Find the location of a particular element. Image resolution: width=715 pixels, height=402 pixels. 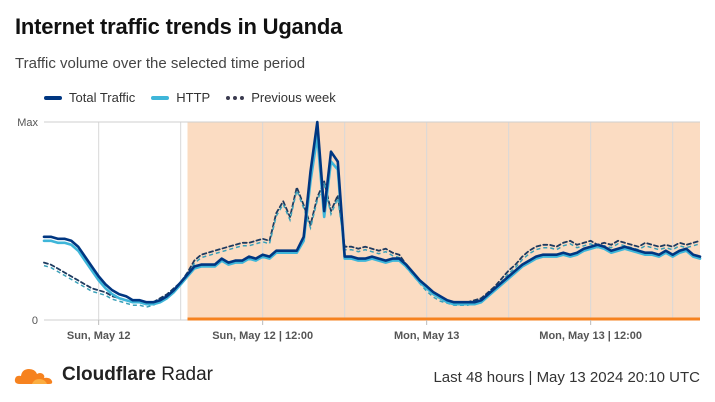

x-tick-label: Sun, May 12 is located at coordinates (99, 336).